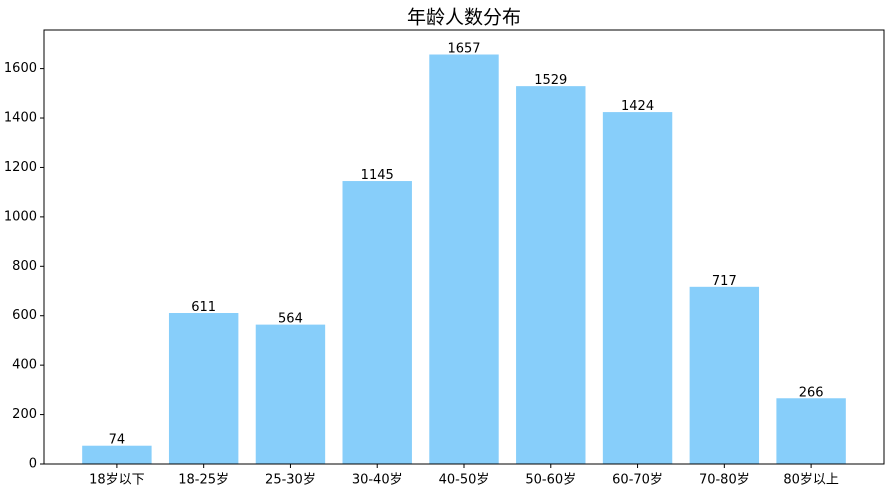 The width and height of the screenshot is (888, 492). I want to click on value-label: 74, so click(117, 440).